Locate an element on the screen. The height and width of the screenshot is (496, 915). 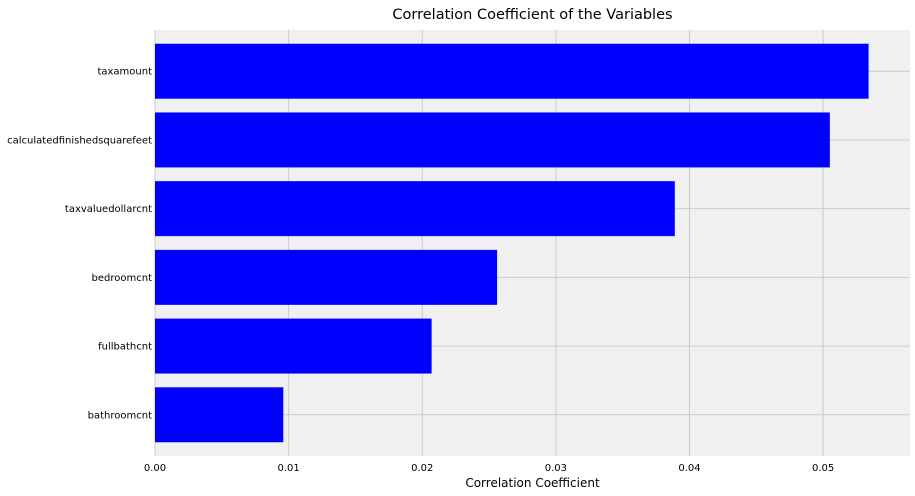
bar-fullbathcnt is located at coordinates (293, 346).